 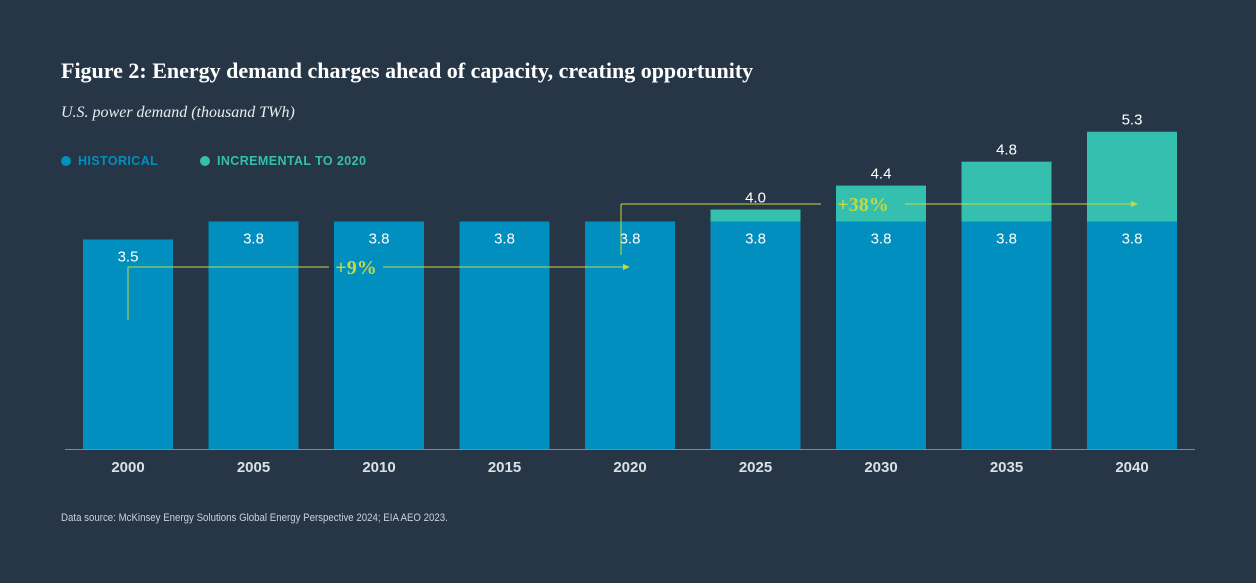 What do you see at coordinates (1006, 335) in the screenshot?
I see `bar-historical-2035` at bounding box center [1006, 335].